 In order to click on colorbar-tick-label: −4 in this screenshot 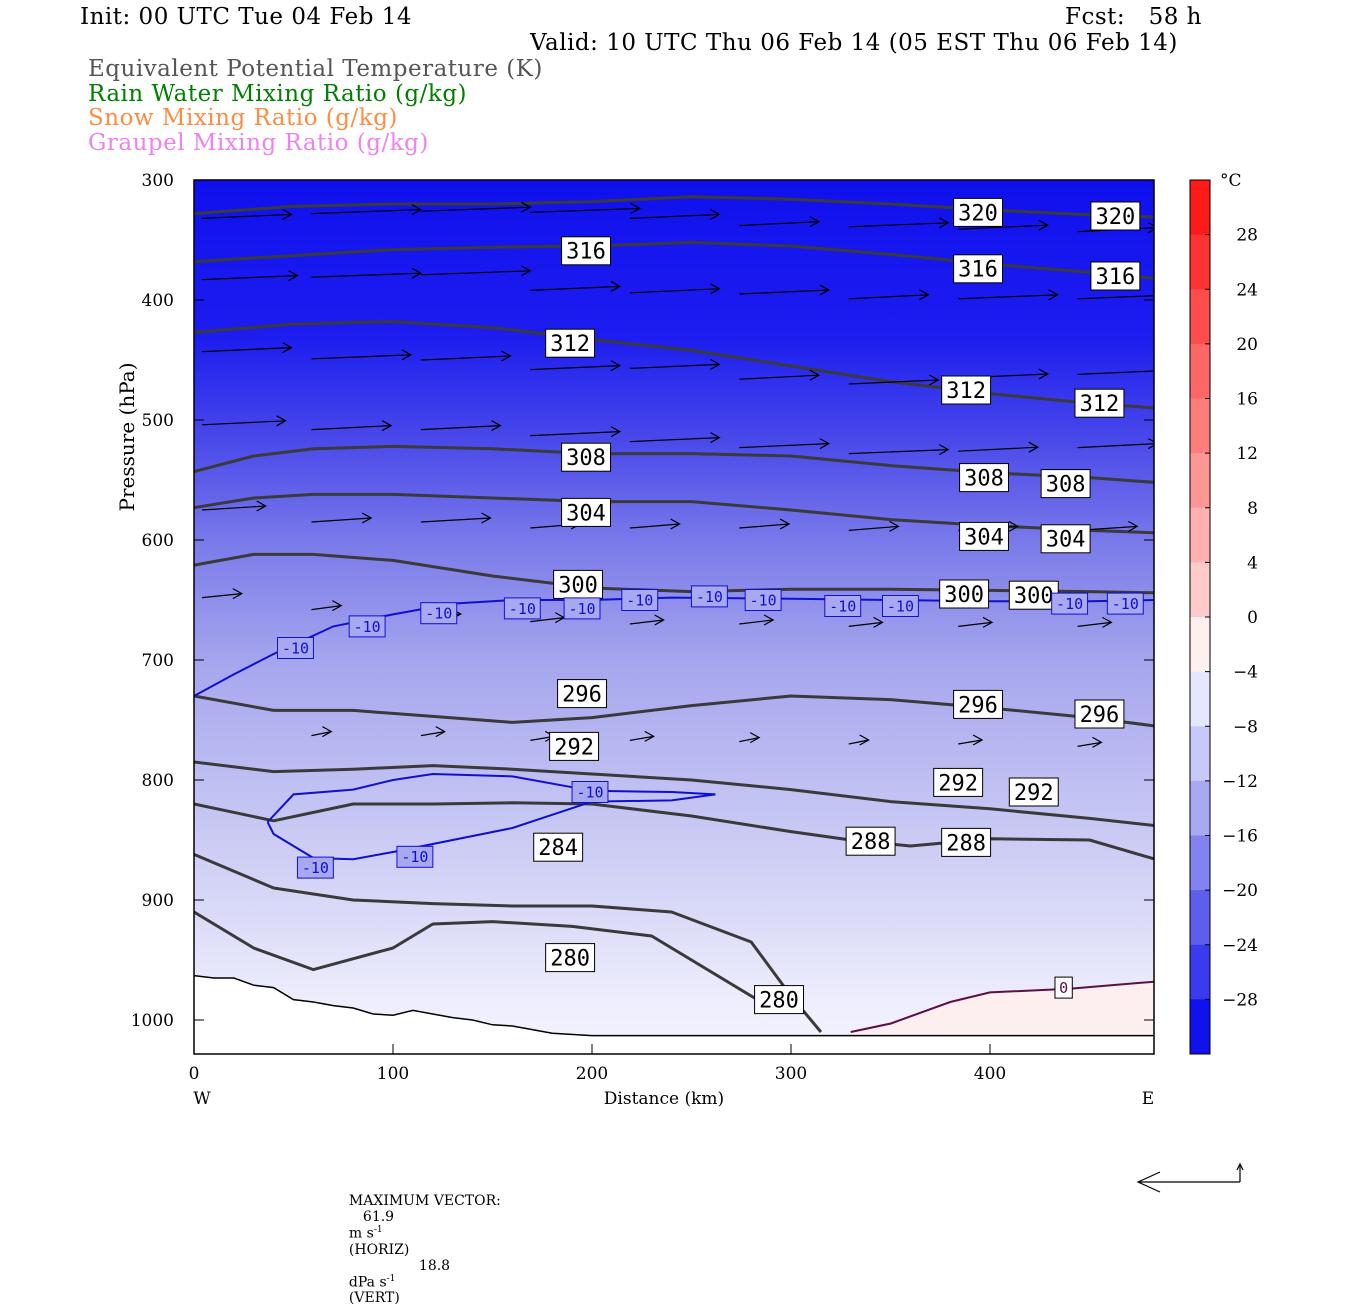, I will do `click(1245, 673)`.